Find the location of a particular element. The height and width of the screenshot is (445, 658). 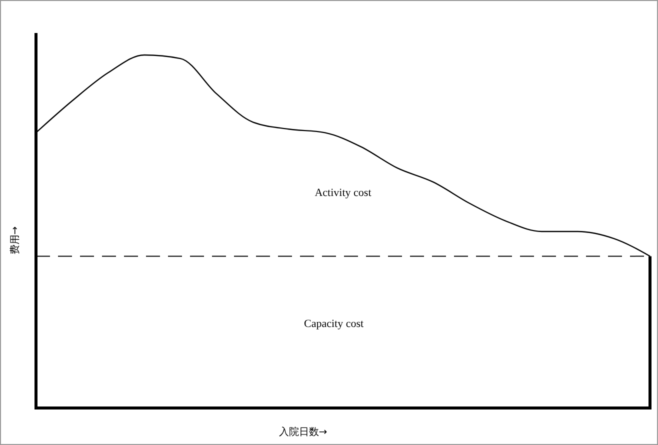

x-axis-title: 入院日数→ is located at coordinates (303, 432).